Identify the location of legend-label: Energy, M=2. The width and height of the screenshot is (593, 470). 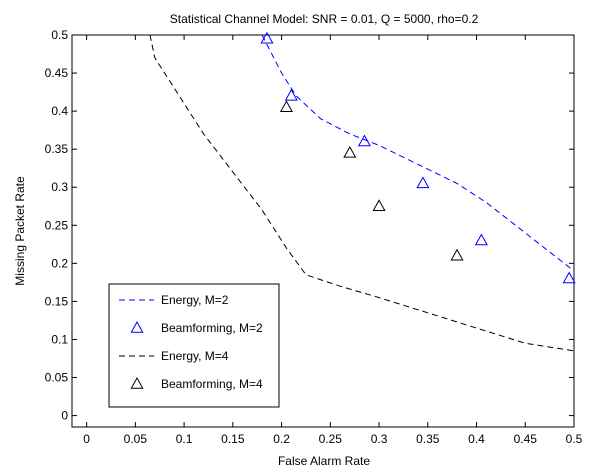
(195, 300).